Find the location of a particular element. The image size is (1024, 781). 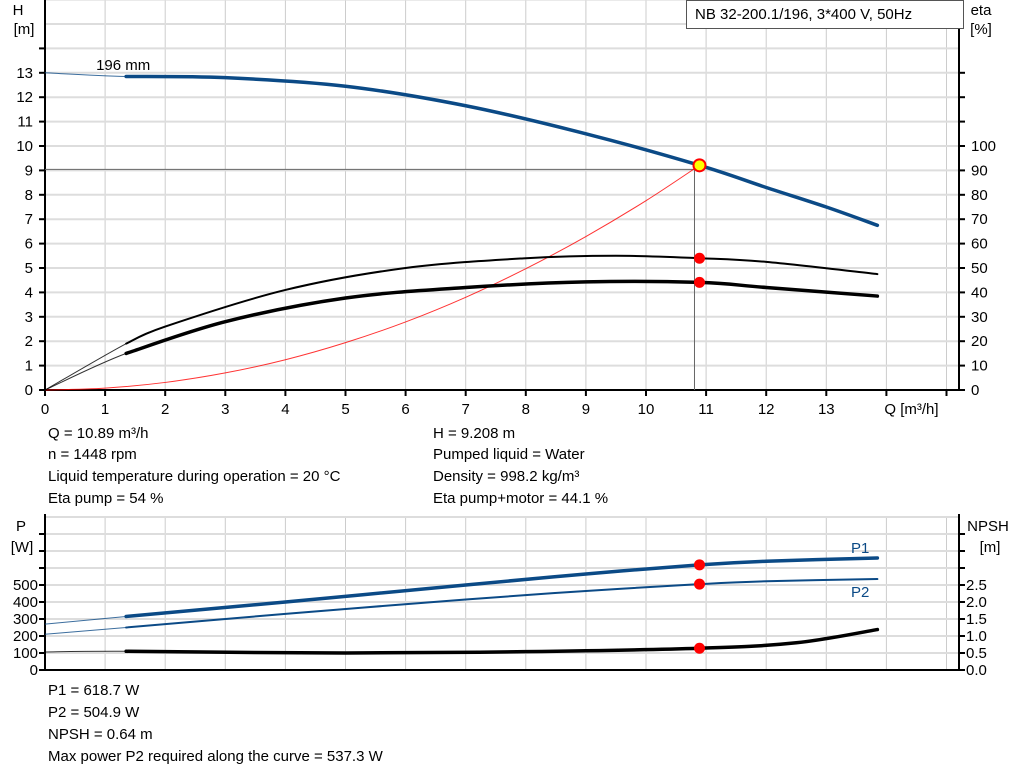

head-curve-label: 196 mm is located at coordinates (123, 65).